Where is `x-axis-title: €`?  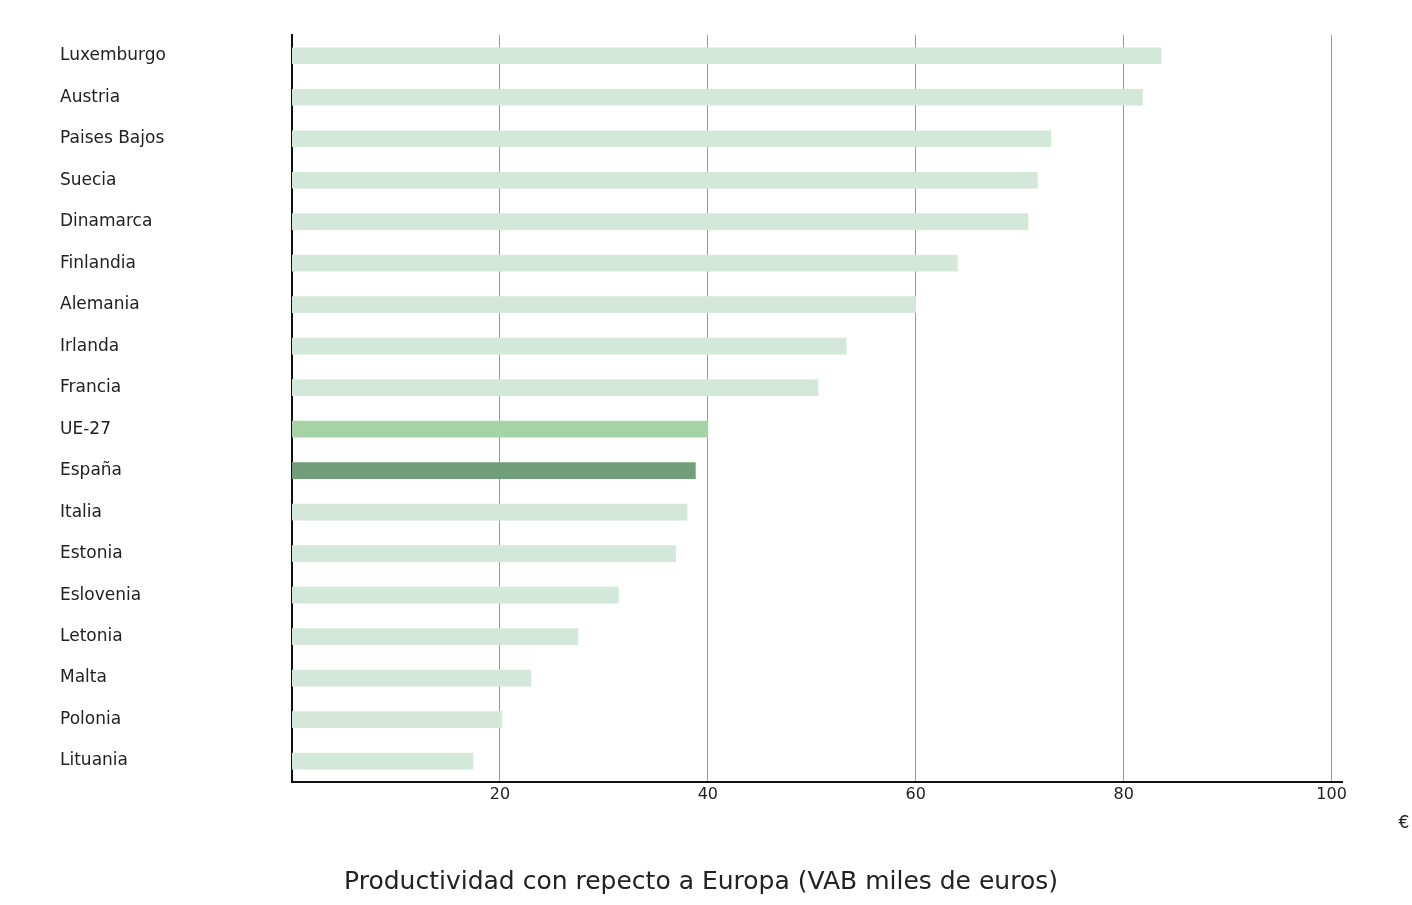 x-axis-title: € is located at coordinates (1404, 821).